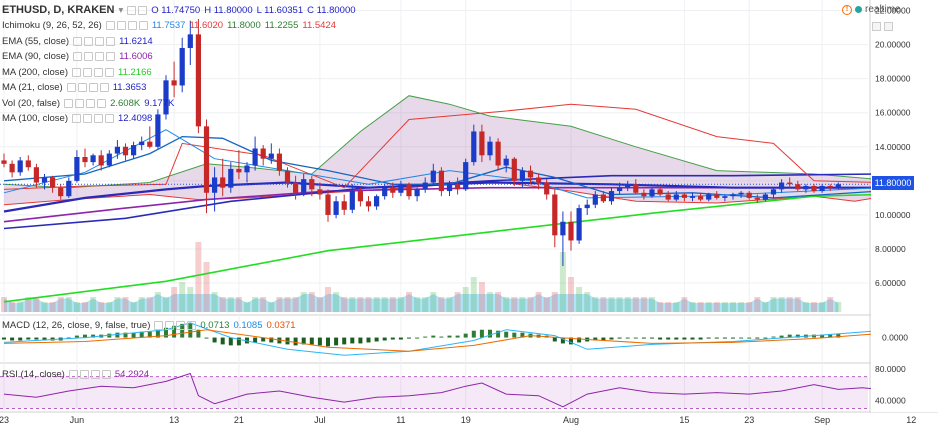  I want to click on time-tick-label: Jul, so click(320, 420).